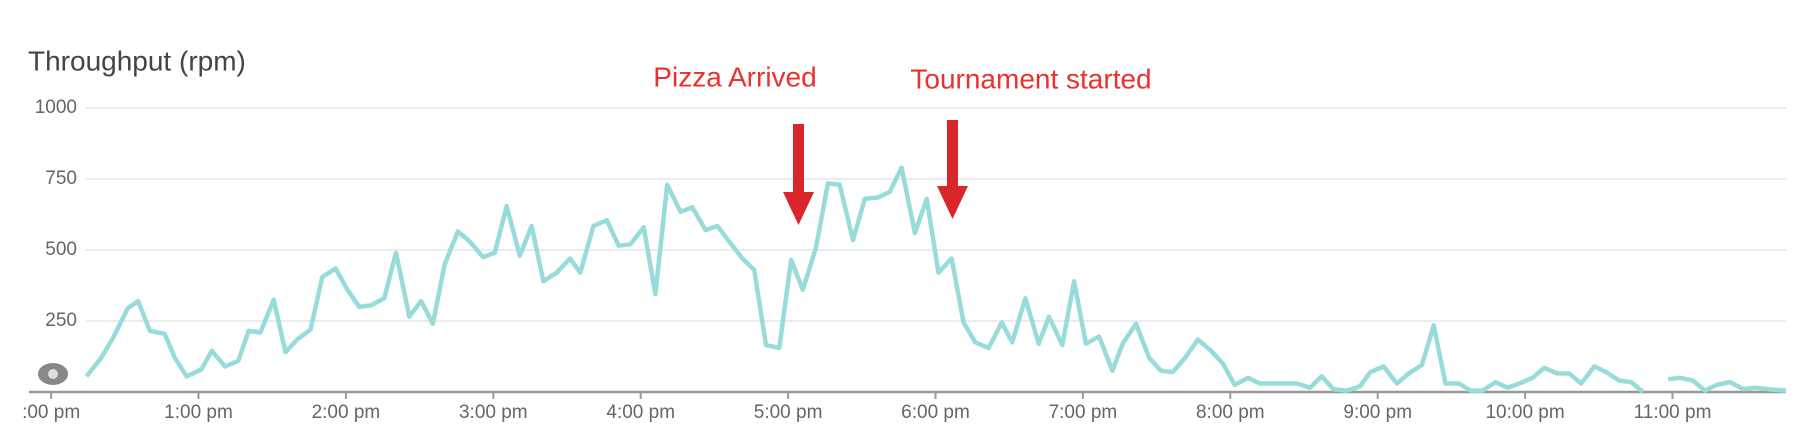  What do you see at coordinates (935, 412) in the screenshot?
I see `x-tick-label: 6:00 pm` at bounding box center [935, 412].